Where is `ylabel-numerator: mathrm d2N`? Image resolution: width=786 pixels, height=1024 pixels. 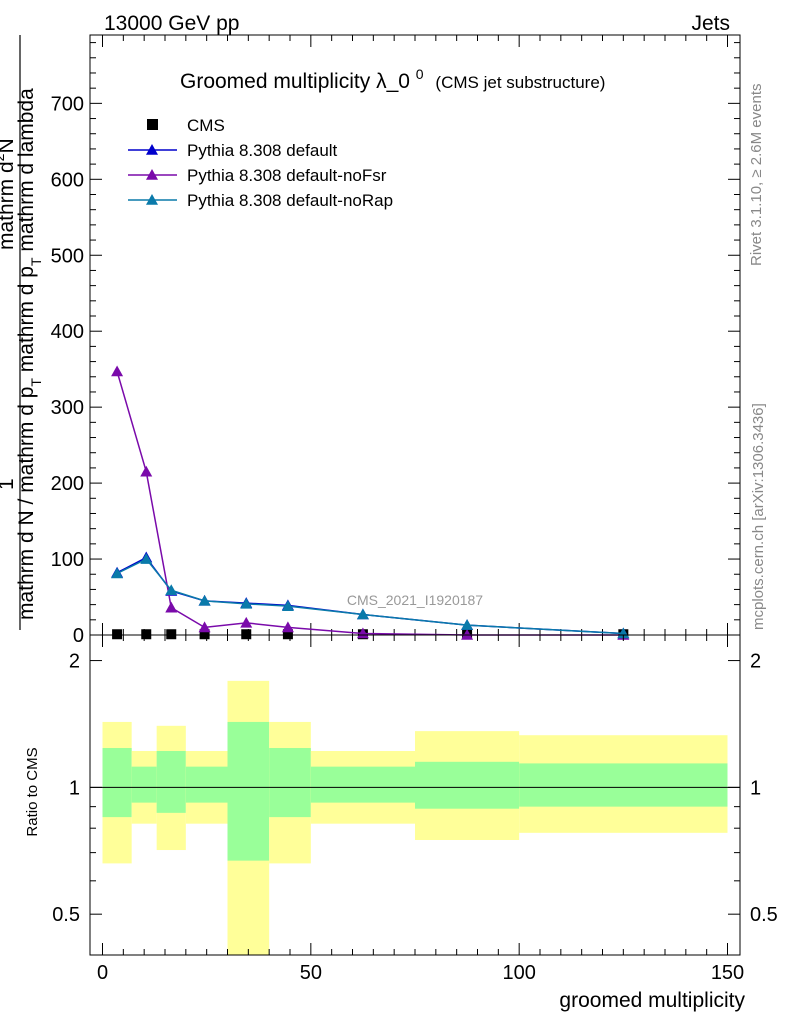
ylabel-numerator: mathrm d2N is located at coordinates (9, 194).